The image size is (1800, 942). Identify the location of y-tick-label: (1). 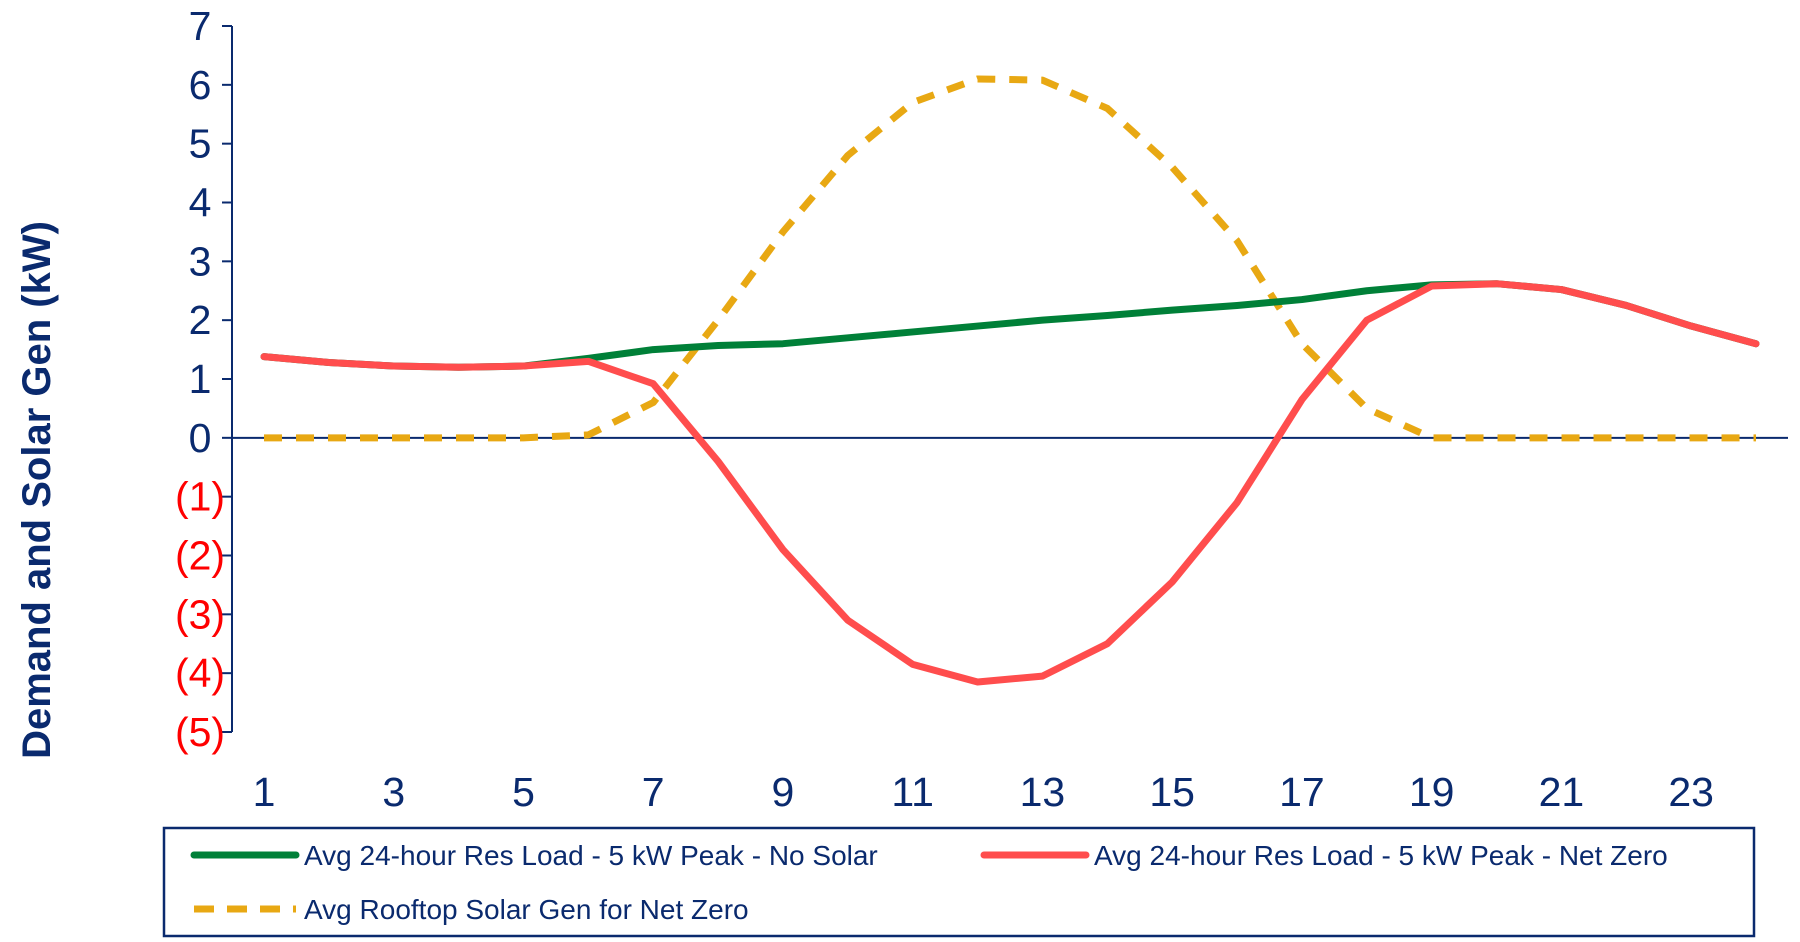
(200, 497).